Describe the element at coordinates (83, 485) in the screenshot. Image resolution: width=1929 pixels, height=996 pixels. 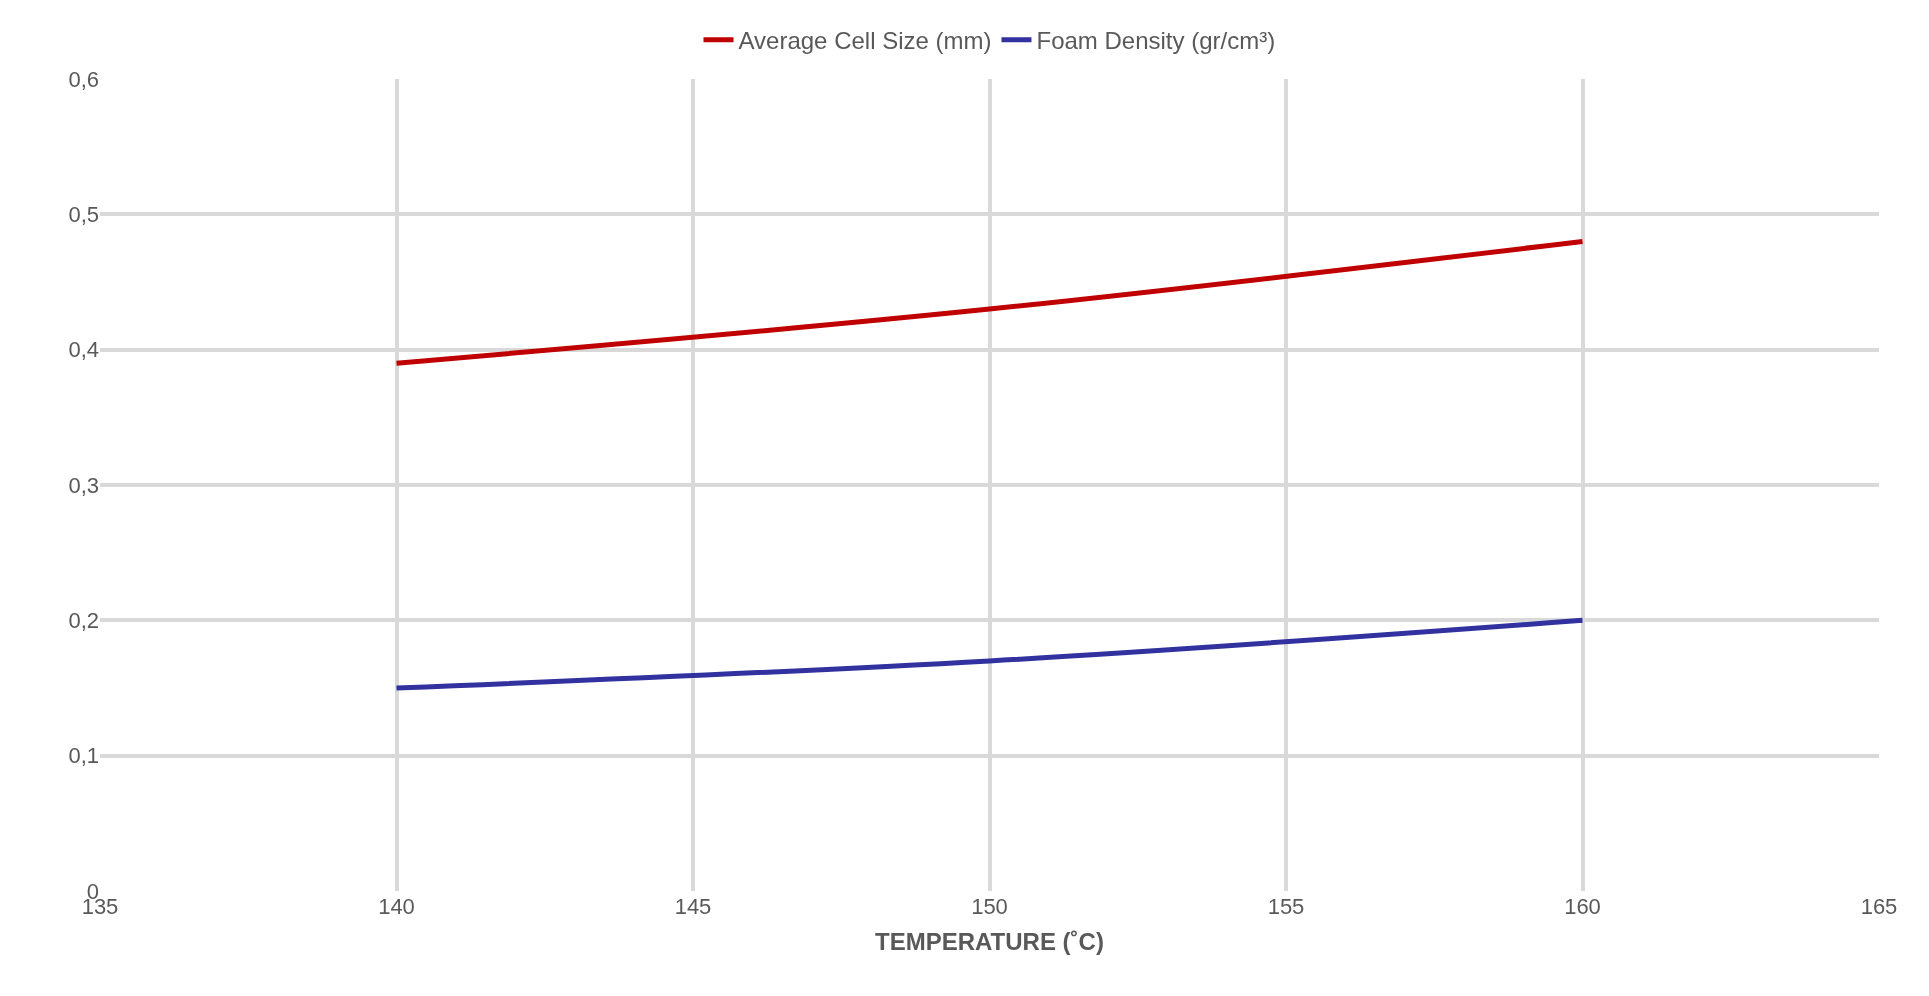
I see `y-tick-label: 0,3` at that location.